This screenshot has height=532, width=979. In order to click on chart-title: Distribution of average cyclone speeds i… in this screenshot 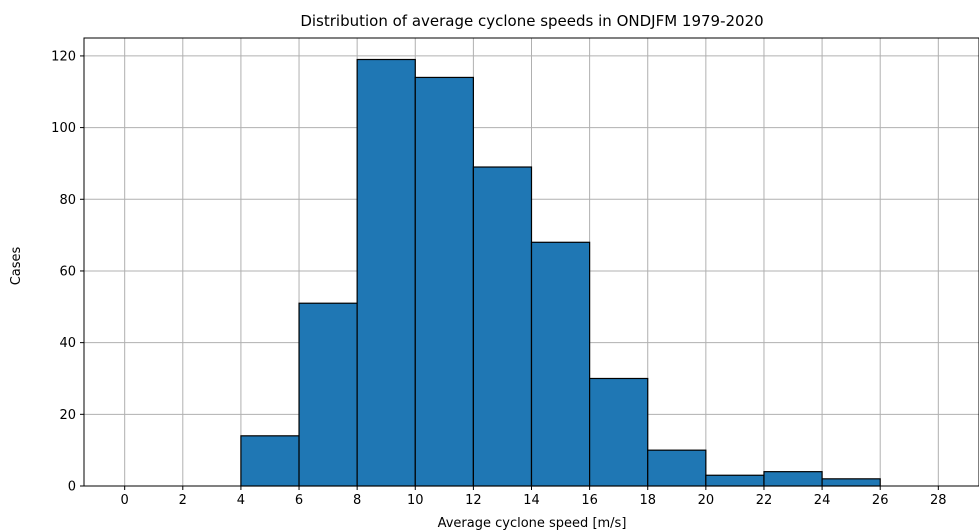, I will do `click(531, 21)`.